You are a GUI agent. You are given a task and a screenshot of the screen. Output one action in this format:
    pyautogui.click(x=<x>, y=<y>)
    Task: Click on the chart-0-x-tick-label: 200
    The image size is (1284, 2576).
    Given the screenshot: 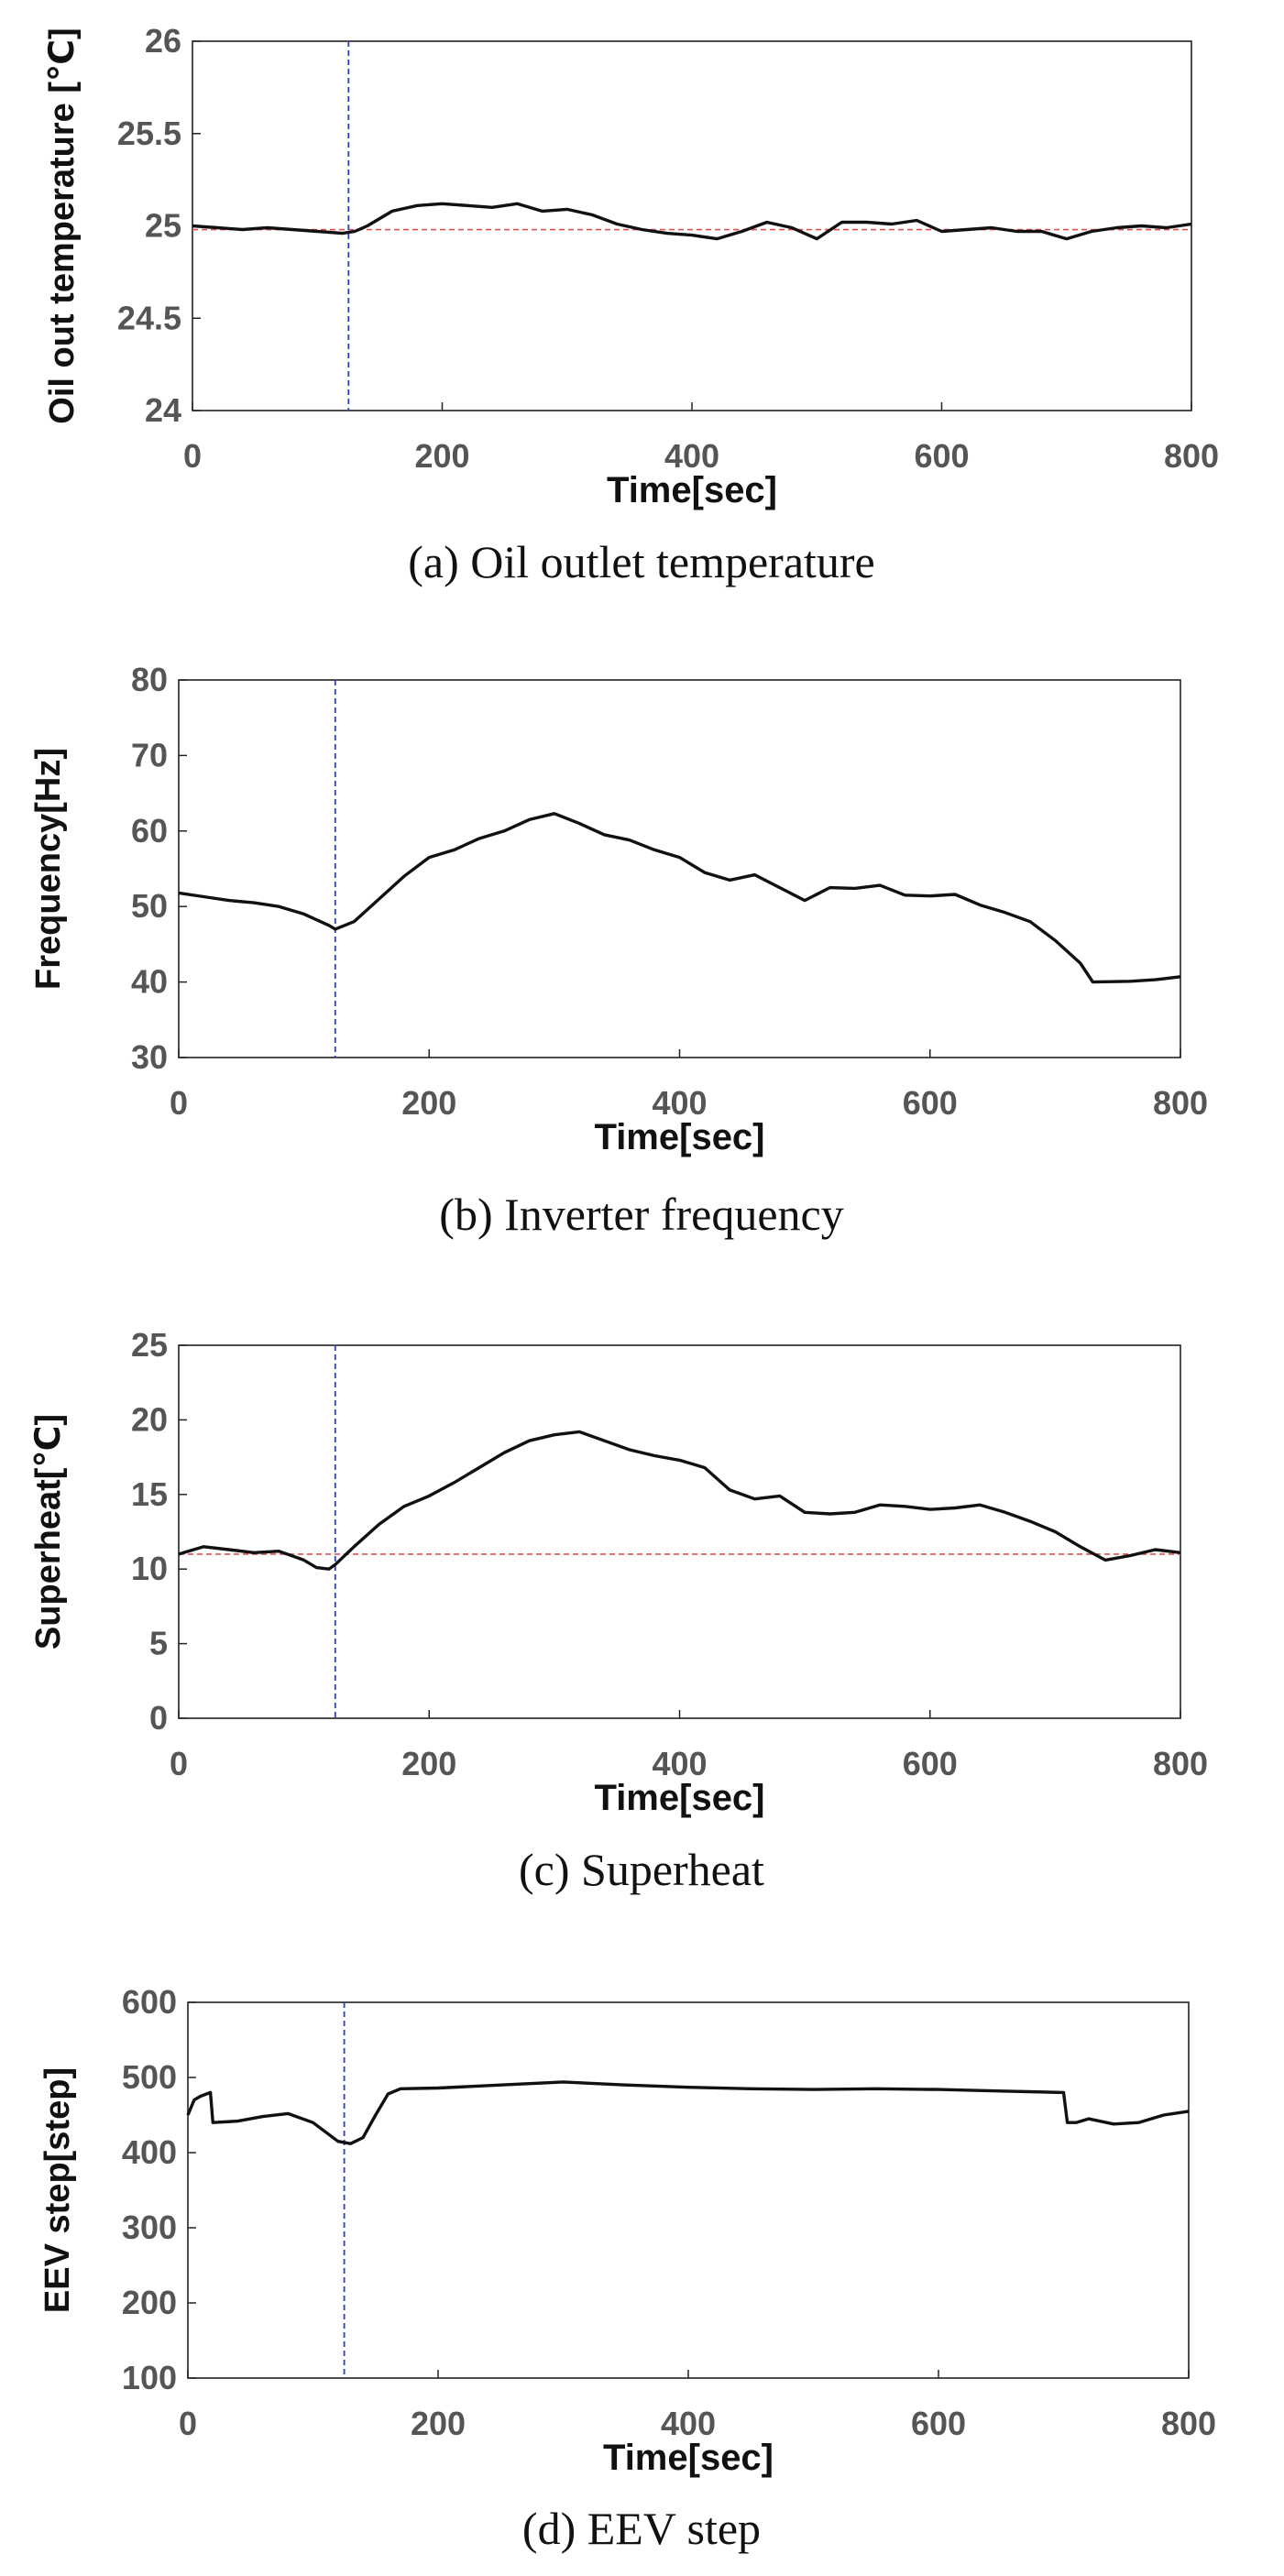 What is the action you would take?
    pyautogui.click(x=442, y=456)
    